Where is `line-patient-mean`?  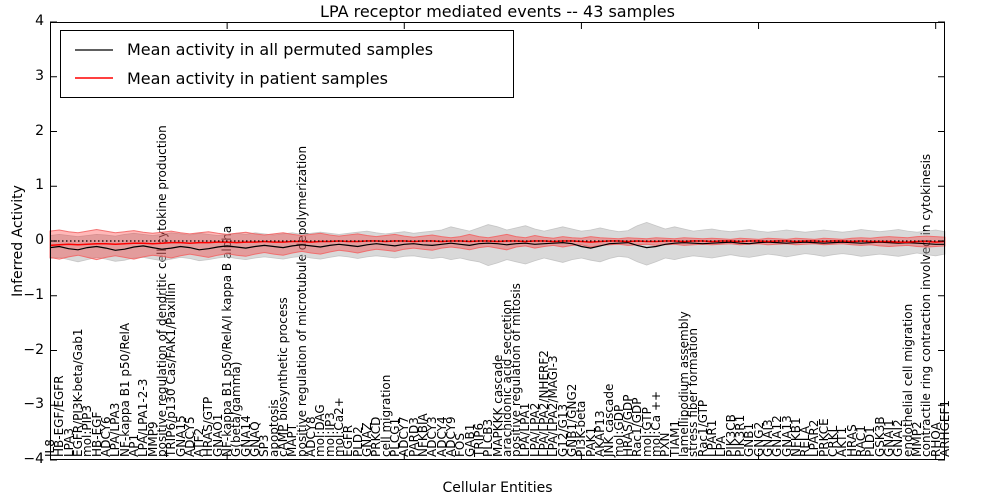 line-patient-mean is located at coordinates (497, 243).